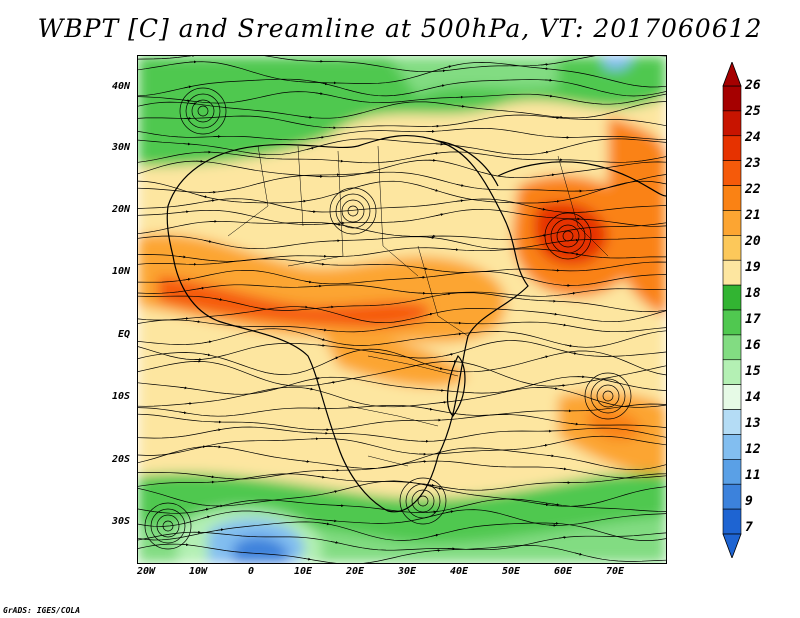 The height and width of the screenshot is (618, 800). What do you see at coordinates (753, 371) in the screenshot?
I see `colorbar-label-15: 15` at bounding box center [753, 371].